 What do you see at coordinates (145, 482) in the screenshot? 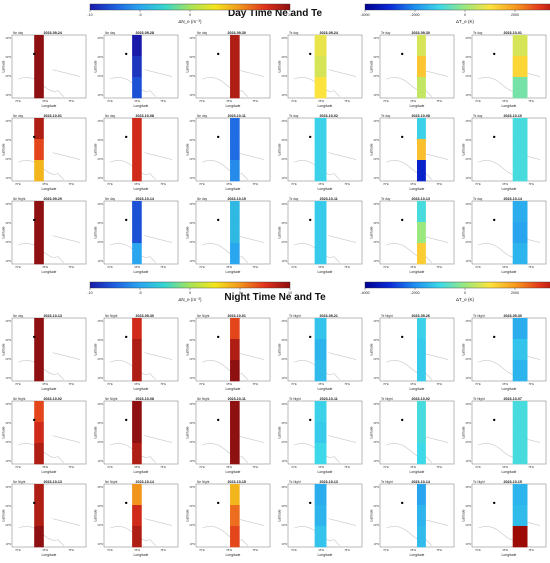
I see `panel-date: 2023-10-14` at bounding box center [145, 482].